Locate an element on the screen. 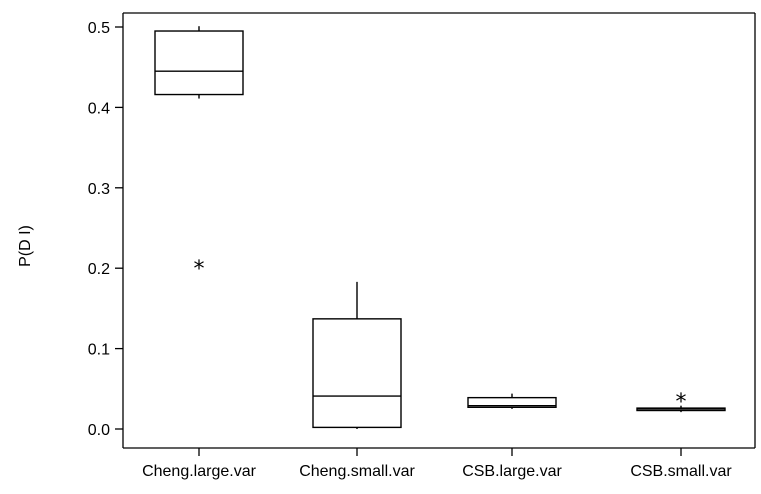 This screenshot has height=494, width=761. outlier-3-0: * is located at coordinates (681, 402).